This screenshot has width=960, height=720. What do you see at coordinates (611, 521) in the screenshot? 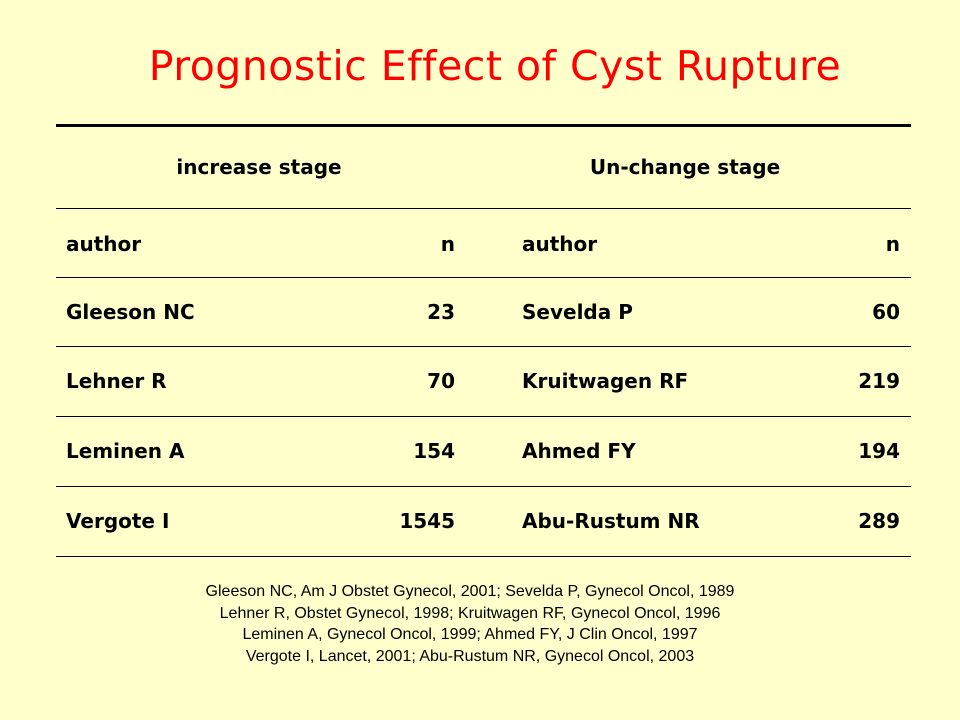
I see `table-cell-author: Abu-Rustum NR` at bounding box center [611, 521].